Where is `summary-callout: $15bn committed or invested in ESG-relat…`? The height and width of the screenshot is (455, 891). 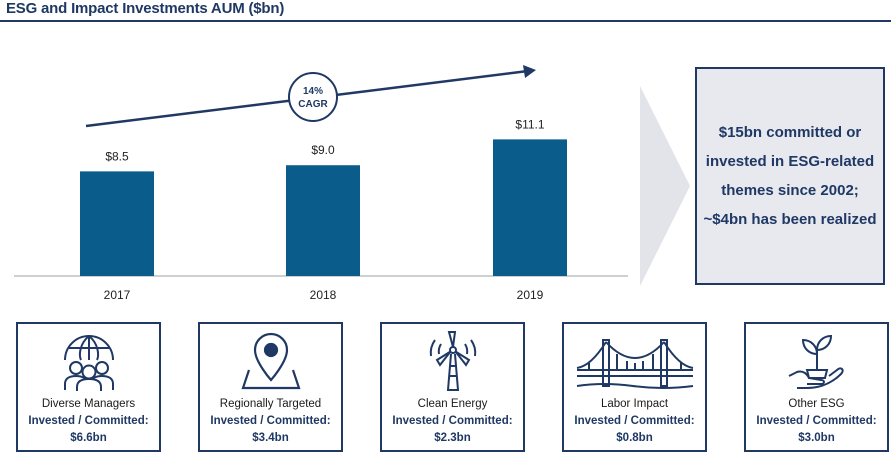
summary-callout: $15bn committed or invested in ESG-relat… is located at coordinates (790, 176).